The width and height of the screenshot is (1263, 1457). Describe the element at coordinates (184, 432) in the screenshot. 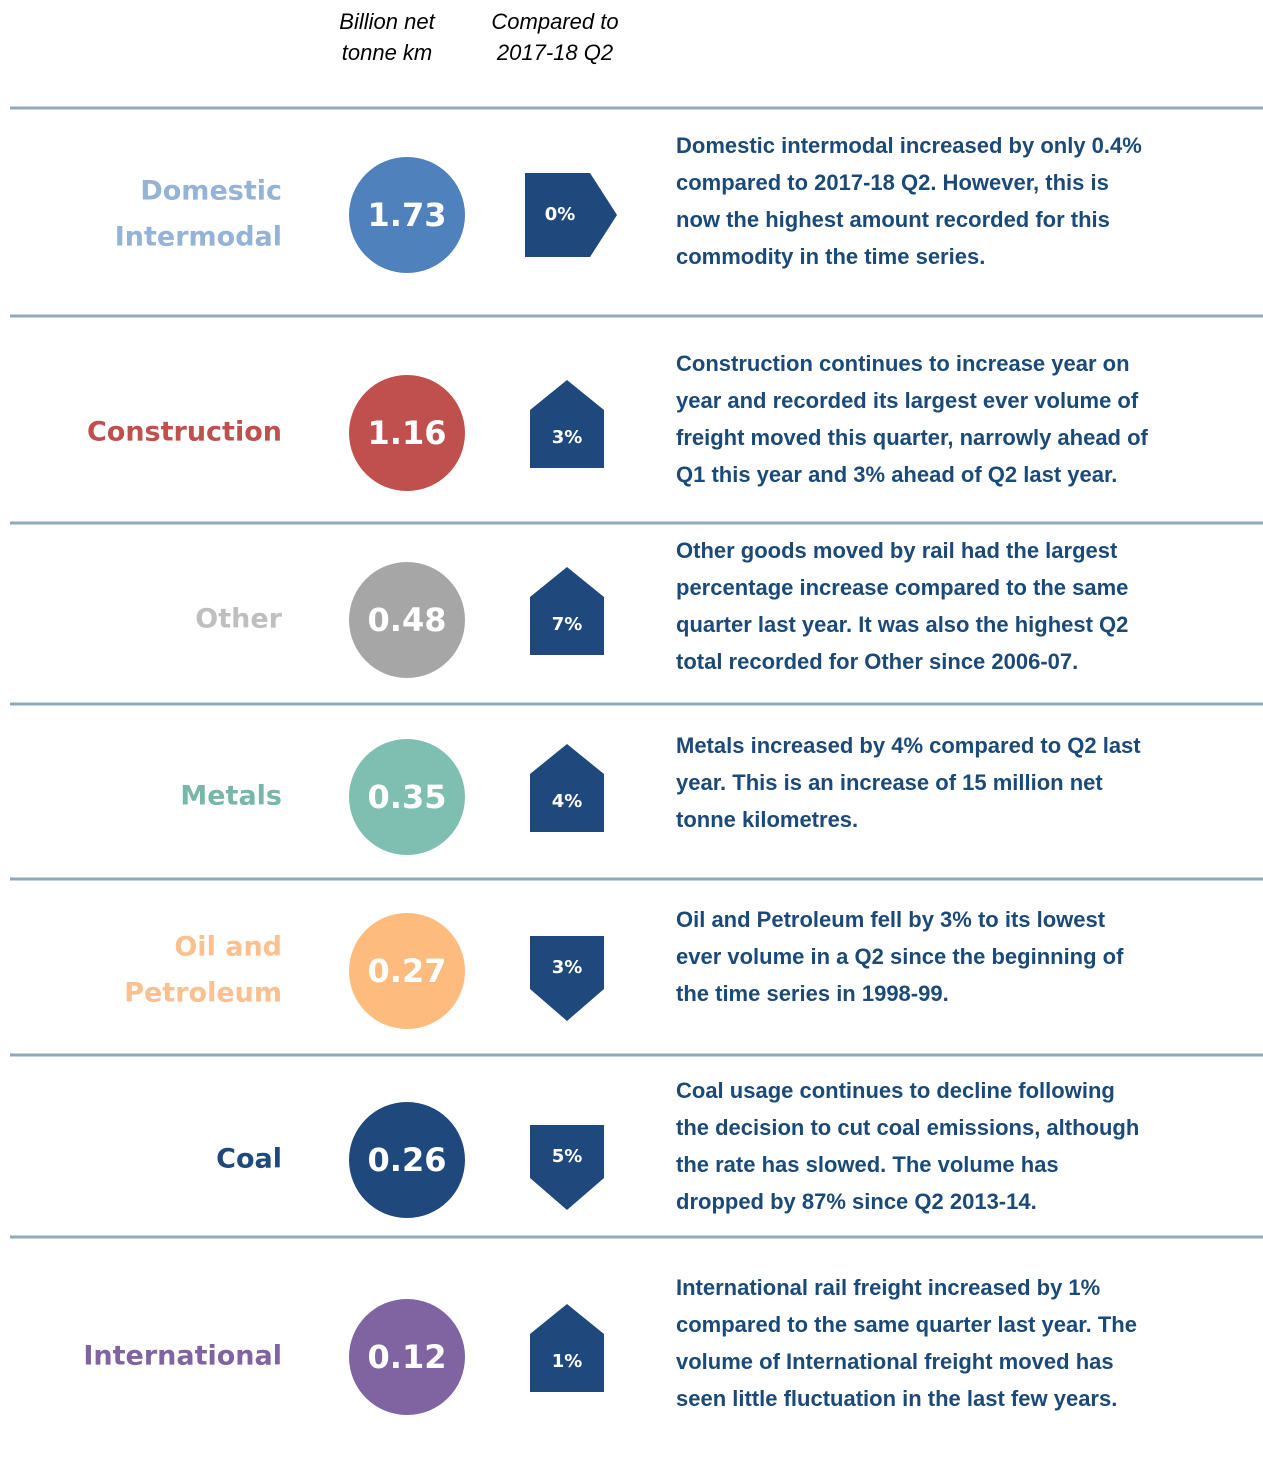

I see `row-label: Construction` at that location.